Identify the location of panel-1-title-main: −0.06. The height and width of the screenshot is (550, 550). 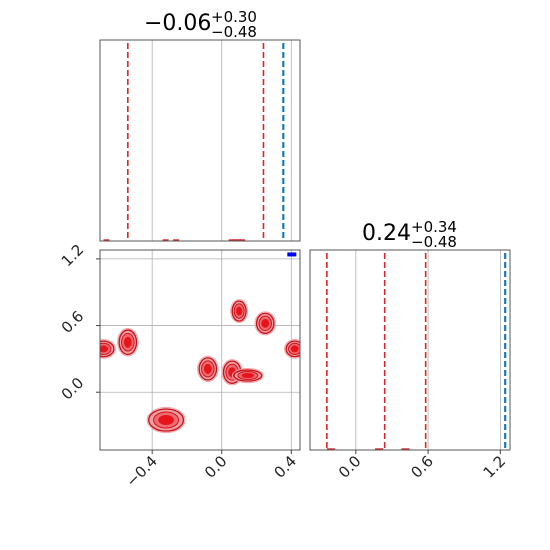
(177, 23).